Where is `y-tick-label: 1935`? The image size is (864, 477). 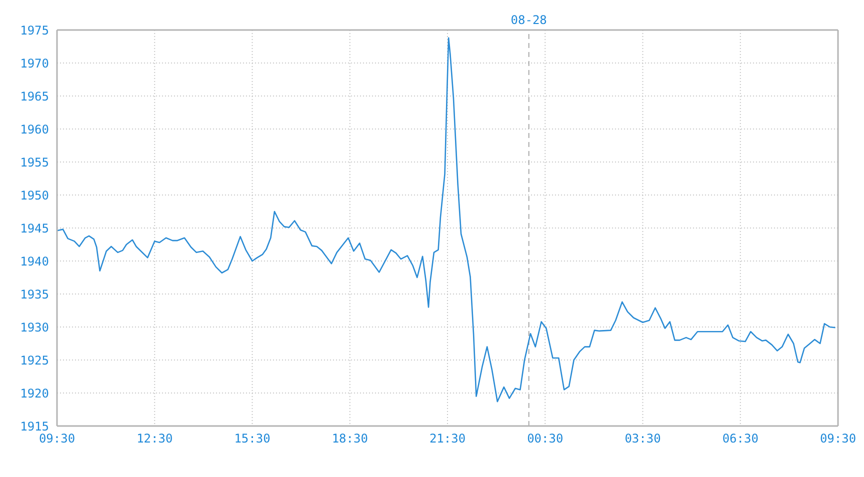 y-tick-label: 1935 is located at coordinates (34, 294).